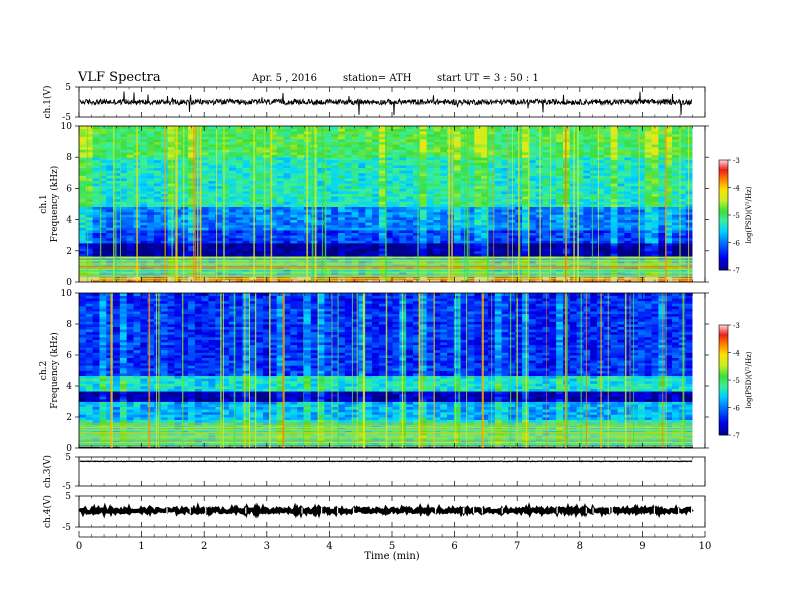 The height and width of the screenshot is (612, 792). What do you see at coordinates (54, 370) in the screenshot?
I see `ch2-ylabel-frequency: Frequency (kHz)` at bounding box center [54, 370].